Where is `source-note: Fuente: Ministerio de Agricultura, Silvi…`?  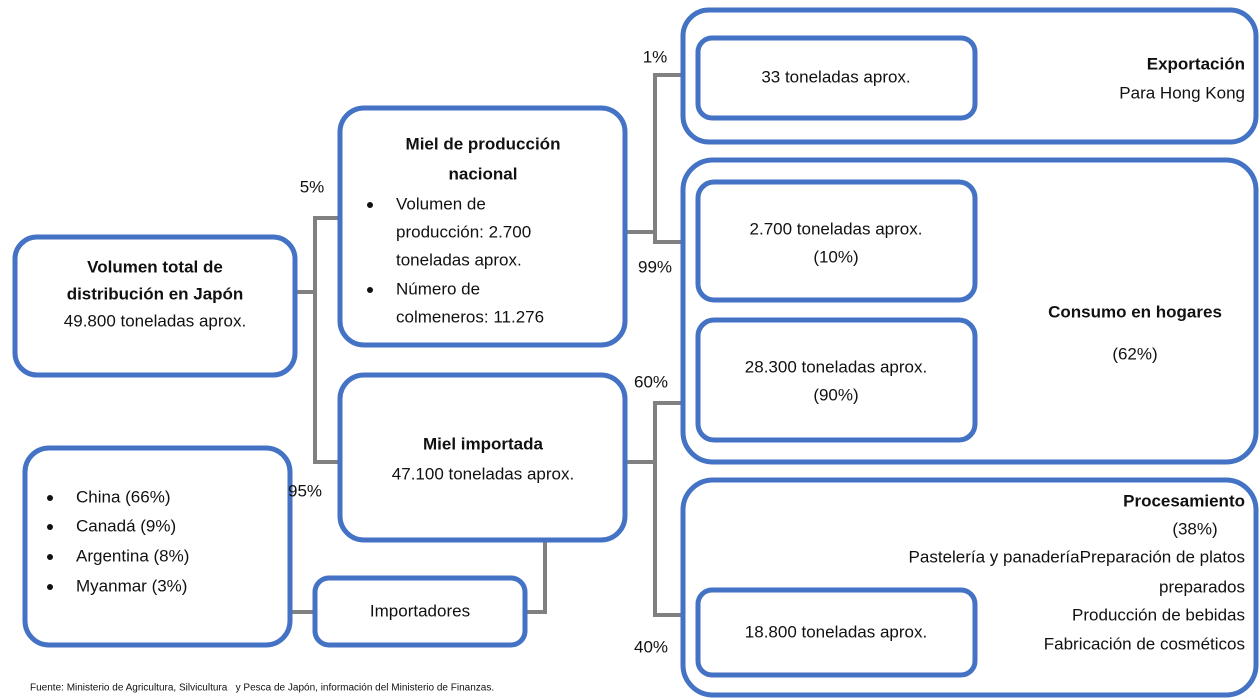
source-note: Fuente: Ministerio de Agricultura, Silvi… is located at coordinates (262, 688).